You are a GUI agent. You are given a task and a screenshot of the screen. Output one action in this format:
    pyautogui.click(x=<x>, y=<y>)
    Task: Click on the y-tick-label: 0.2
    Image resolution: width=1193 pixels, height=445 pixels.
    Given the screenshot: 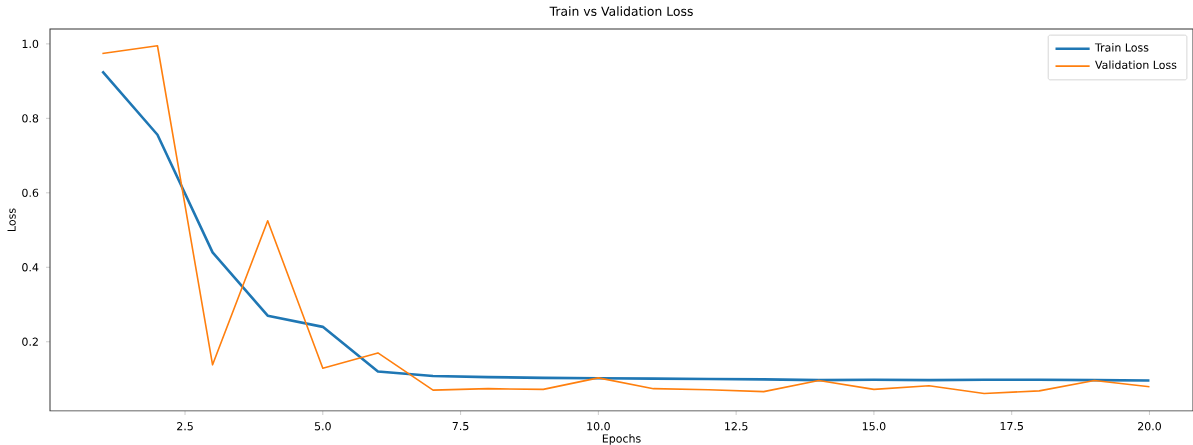 What is the action you would take?
    pyautogui.click(x=30, y=341)
    